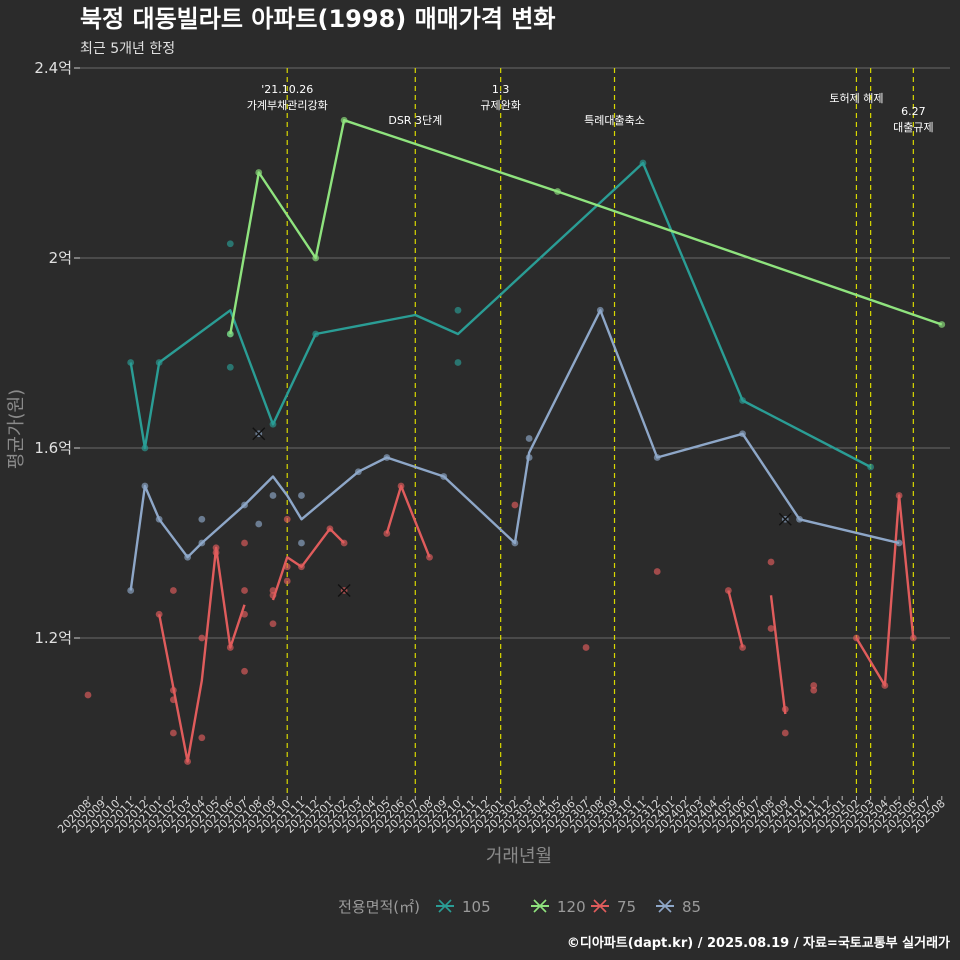 The image size is (960, 960). Describe the element at coordinates (519, 856) in the screenshot. I see `x-axis-label: 거래년월` at that location.